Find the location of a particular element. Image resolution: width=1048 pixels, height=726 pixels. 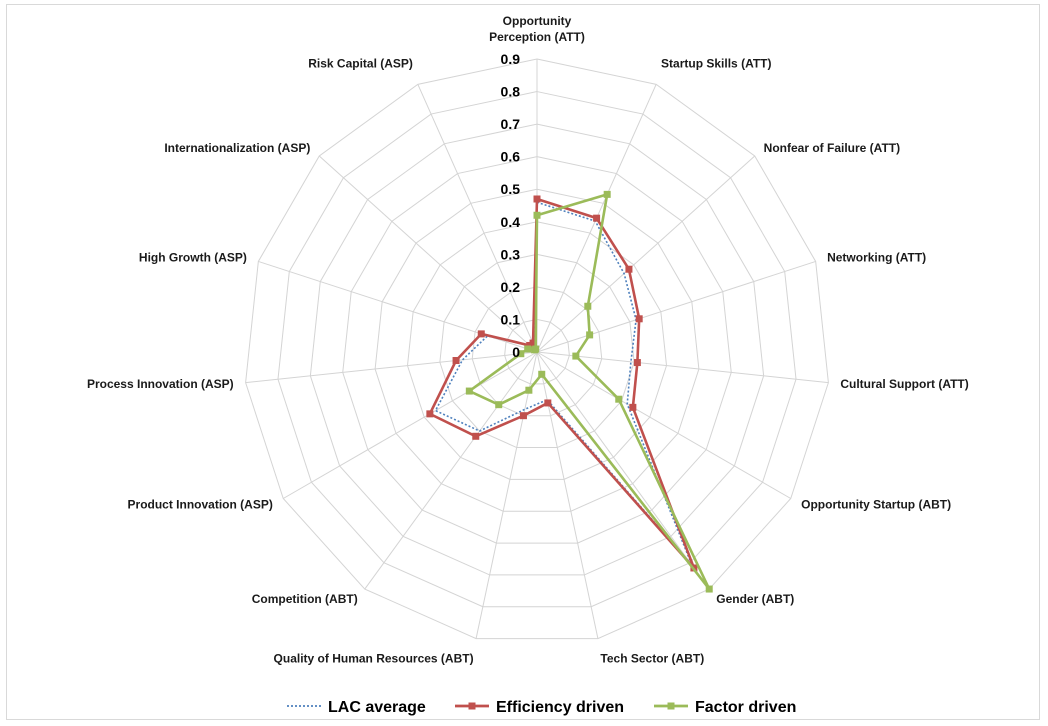

axis-label-9: Competition (ABT) is located at coordinates (305, 599).